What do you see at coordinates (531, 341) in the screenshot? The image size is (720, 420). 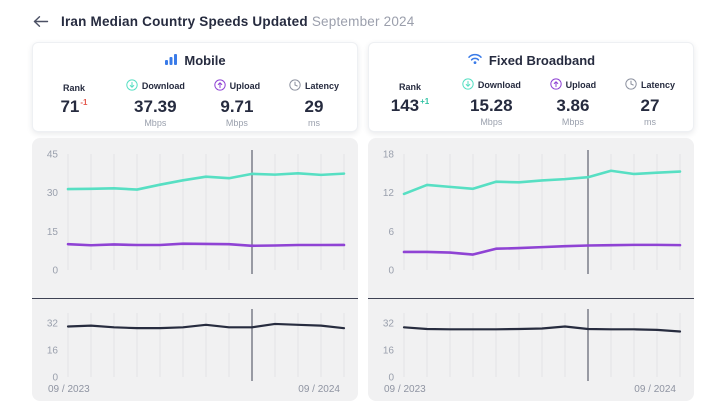 I see `fixed-latency-chart: 32 16 0` at bounding box center [531, 341].